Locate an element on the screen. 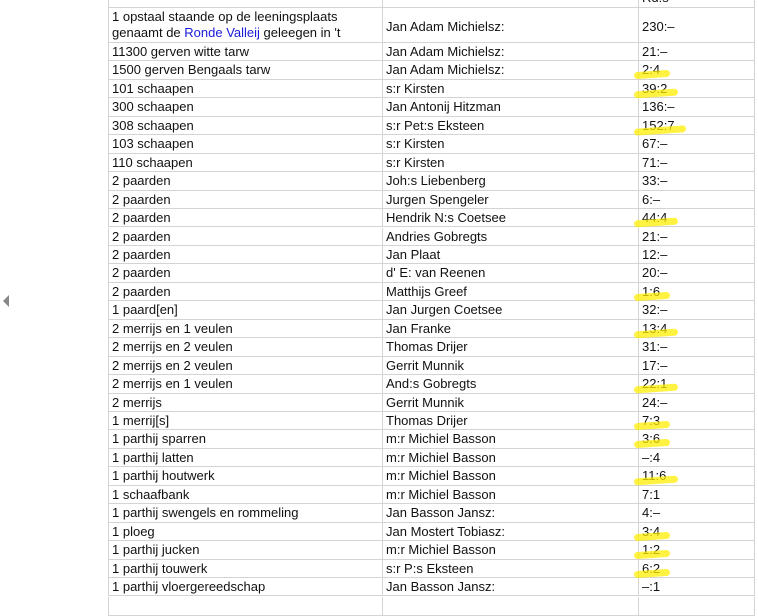  buyer-cell: Andries Gobregts is located at coordinates (511, 236).